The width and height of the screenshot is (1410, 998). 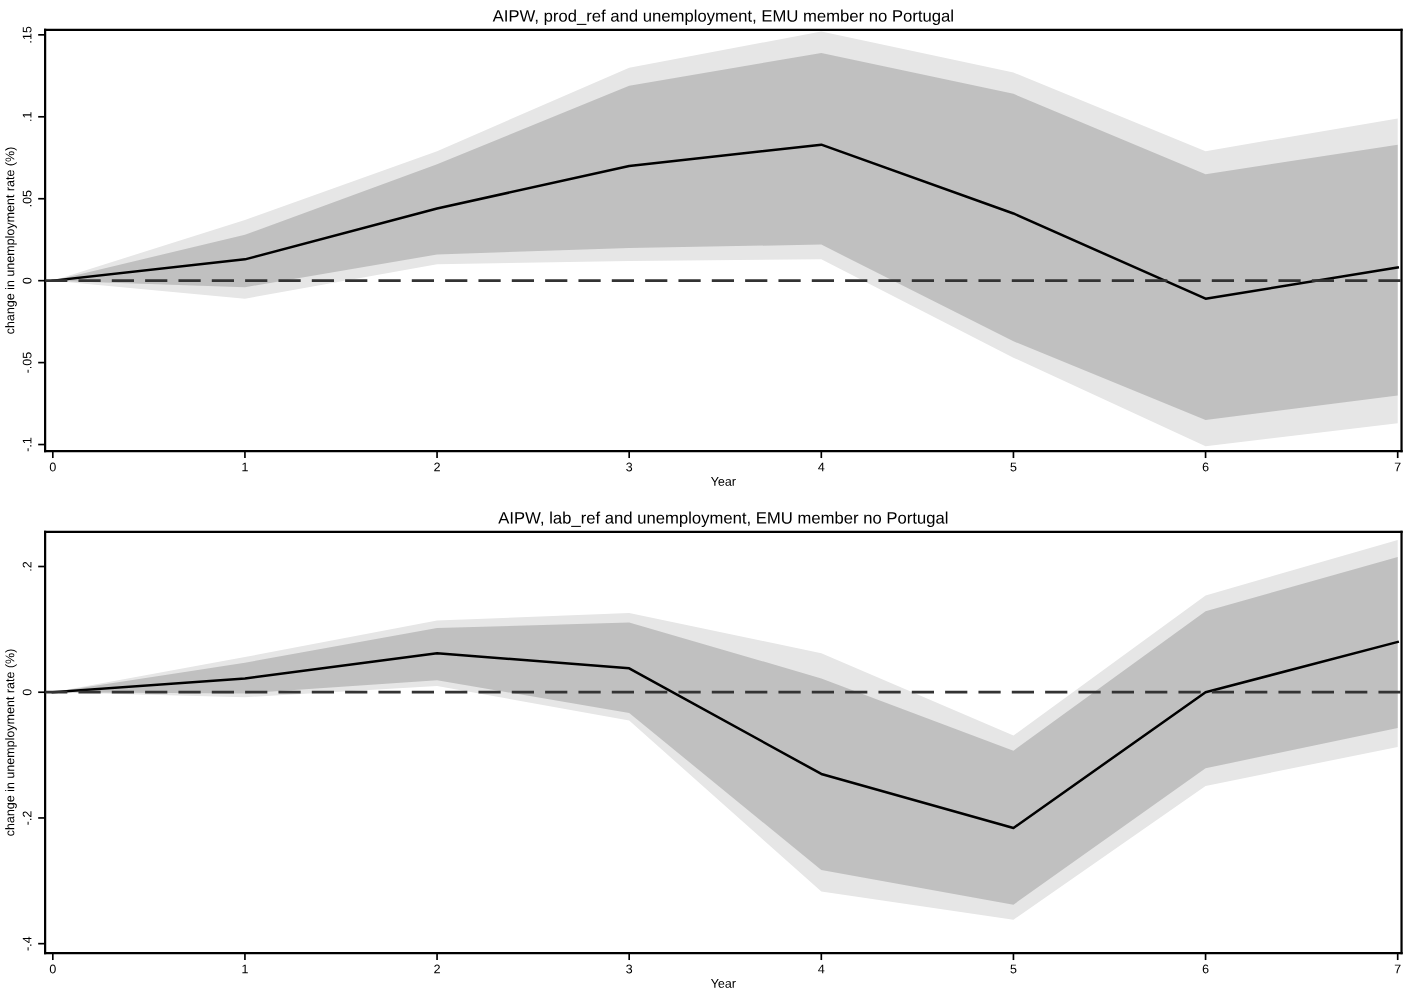 I want to click on chart-title: AIPW, prod_ref and unemployment, EMU member no Portugal, so click(x=722, y=17).